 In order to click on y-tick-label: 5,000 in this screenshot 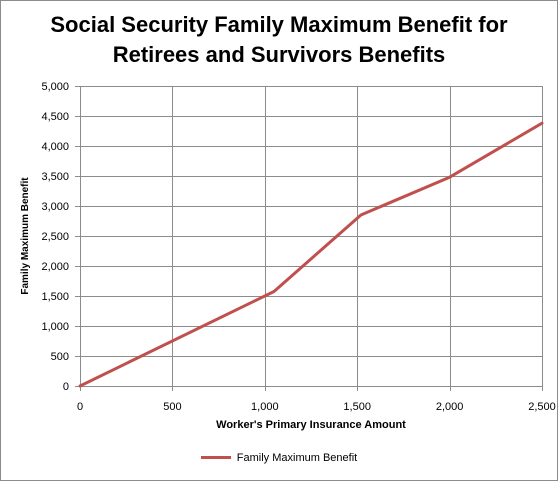, I will do `click(55, 87)`.